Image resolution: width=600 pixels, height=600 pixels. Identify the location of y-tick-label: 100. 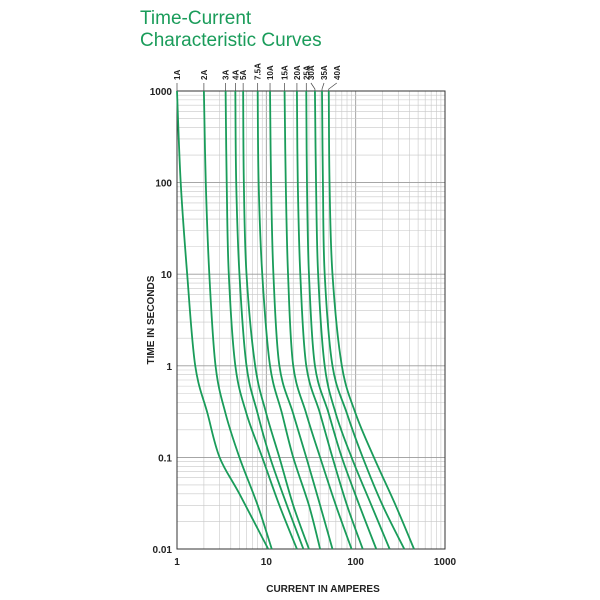
(163, 184).